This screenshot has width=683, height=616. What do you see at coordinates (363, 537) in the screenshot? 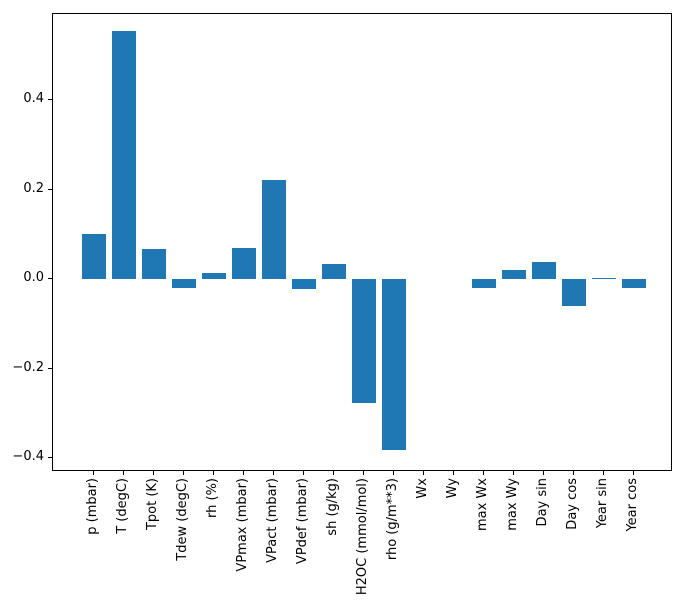
I see `x-tick-label: H2OC (mmol/mol)` at bounding box center [363, 537].